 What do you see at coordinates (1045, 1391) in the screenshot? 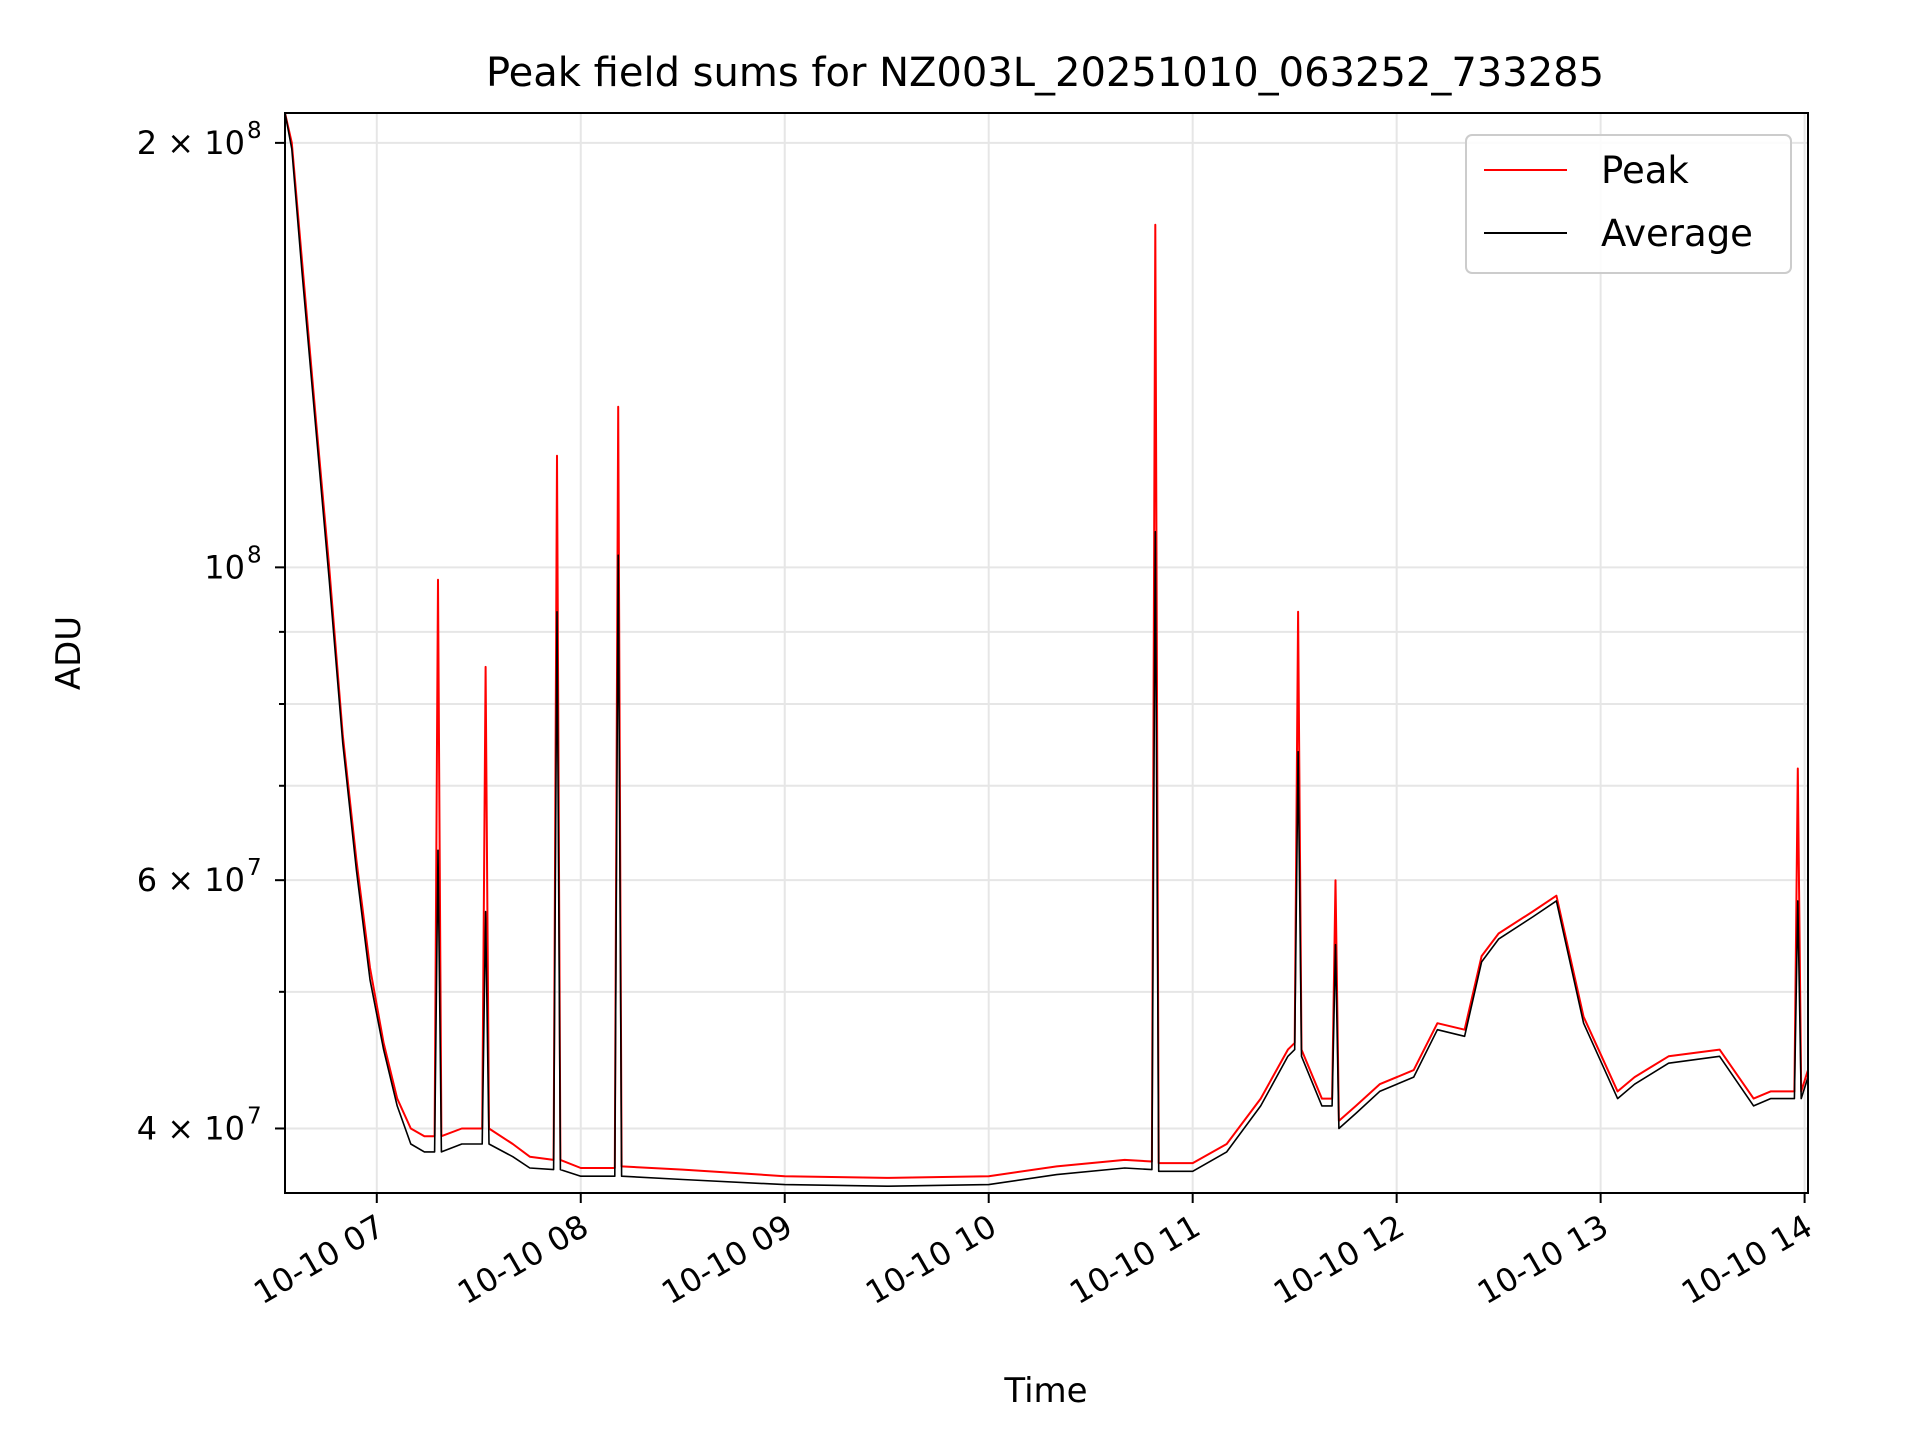
I see `x-axis-label: Time` at bounding box center [1045, 1391].